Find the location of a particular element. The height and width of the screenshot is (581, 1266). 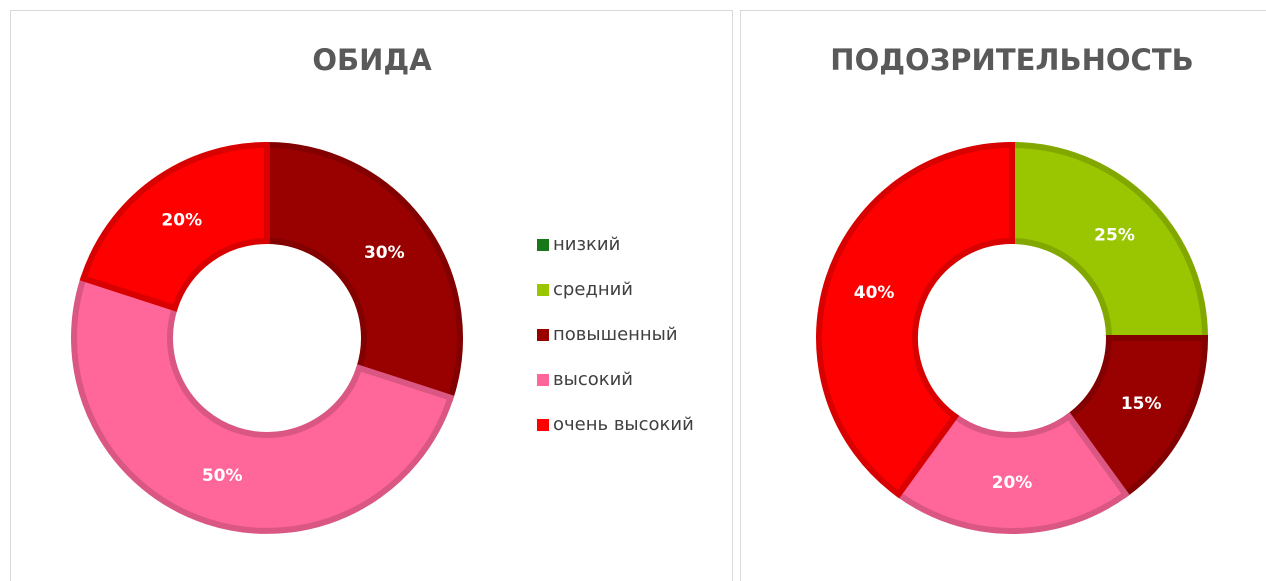

data-label: 50% is located at coordinates (222, 476).